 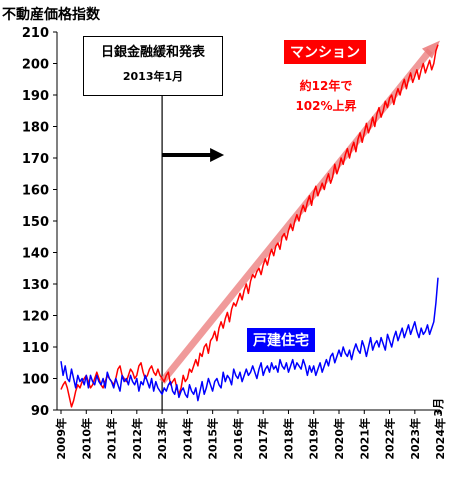 I want to click on y-tick-label: 180, so click(x=35, y=128).